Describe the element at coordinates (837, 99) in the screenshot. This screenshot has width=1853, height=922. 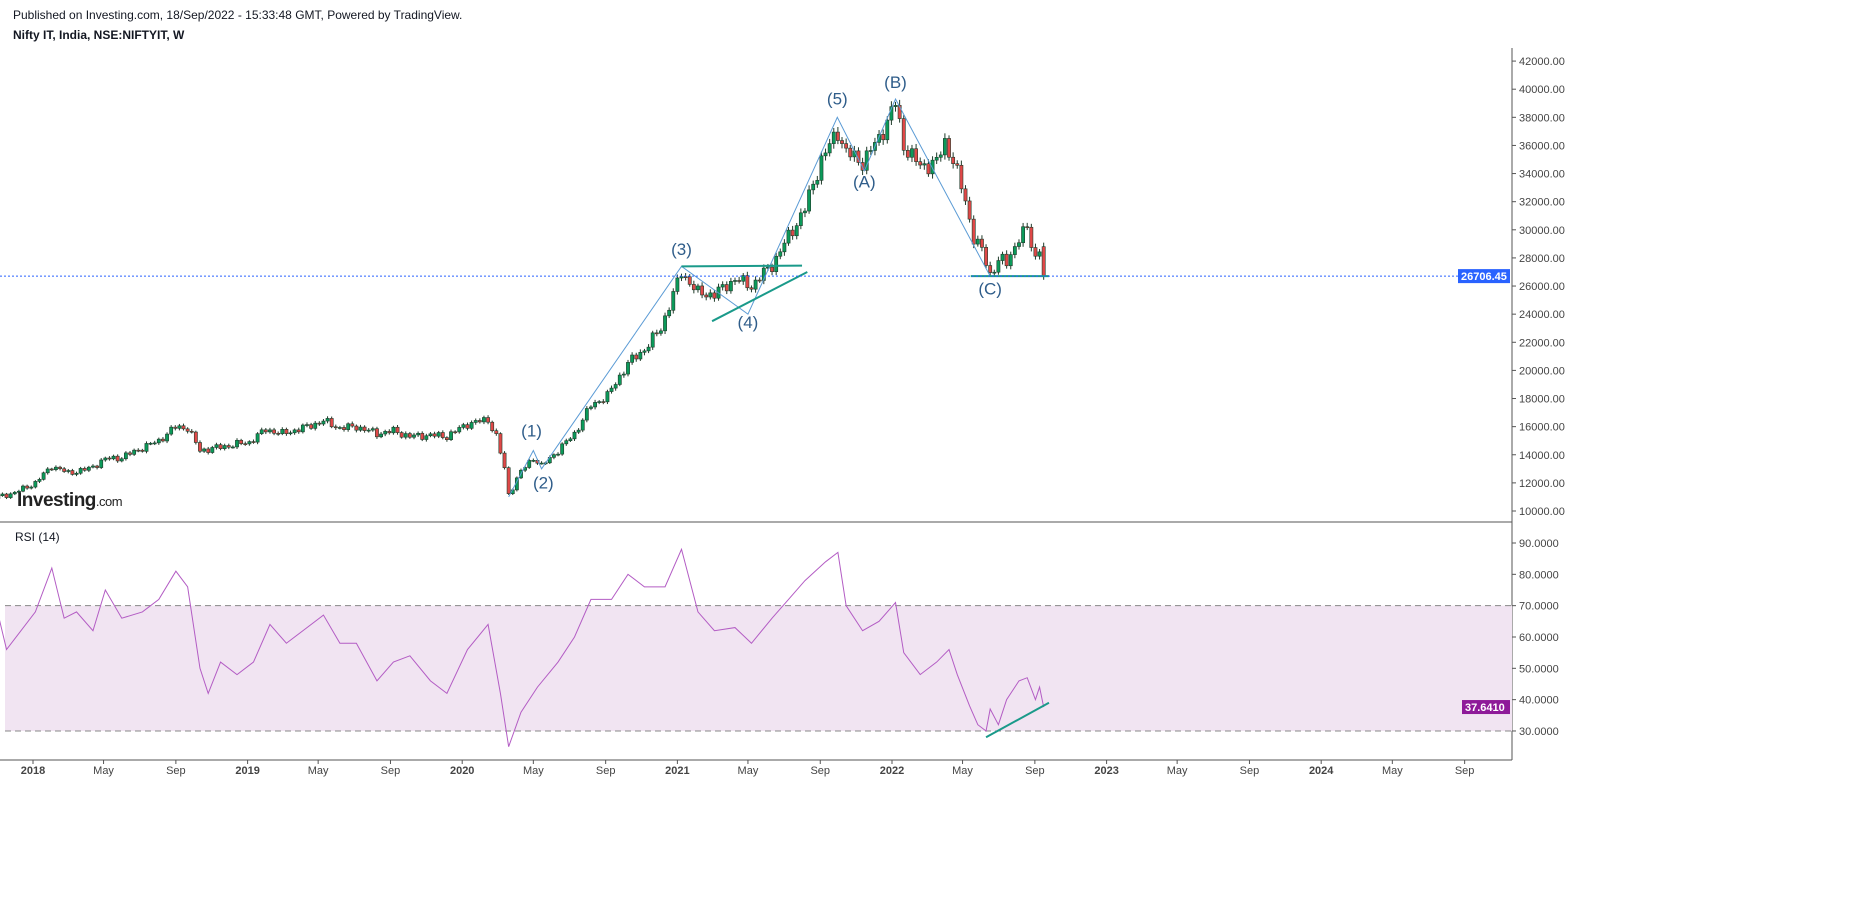
I see `wave-label: (5)` at that location.